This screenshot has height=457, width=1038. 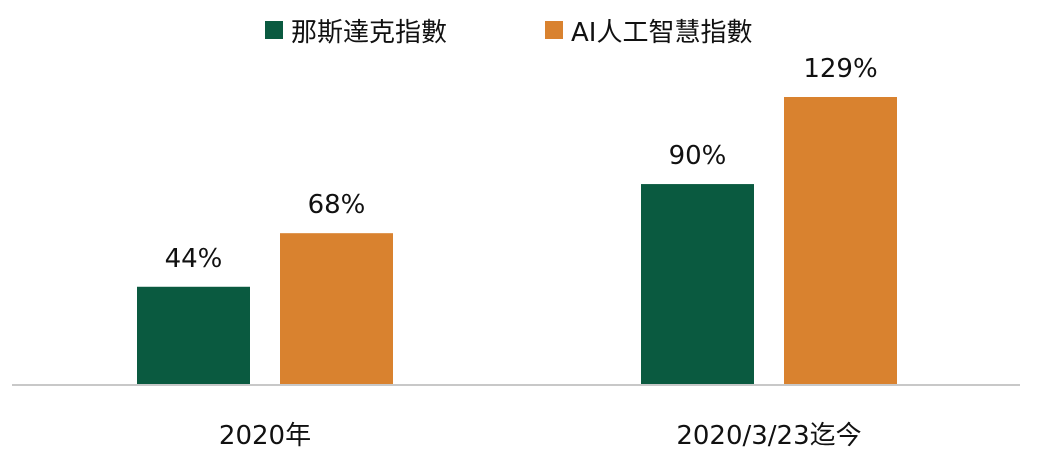 What do you see at coordinates (265, 436) in the screenshot?
I see `x-tick-label-0: 2020年` at bounding box center [265, 436].